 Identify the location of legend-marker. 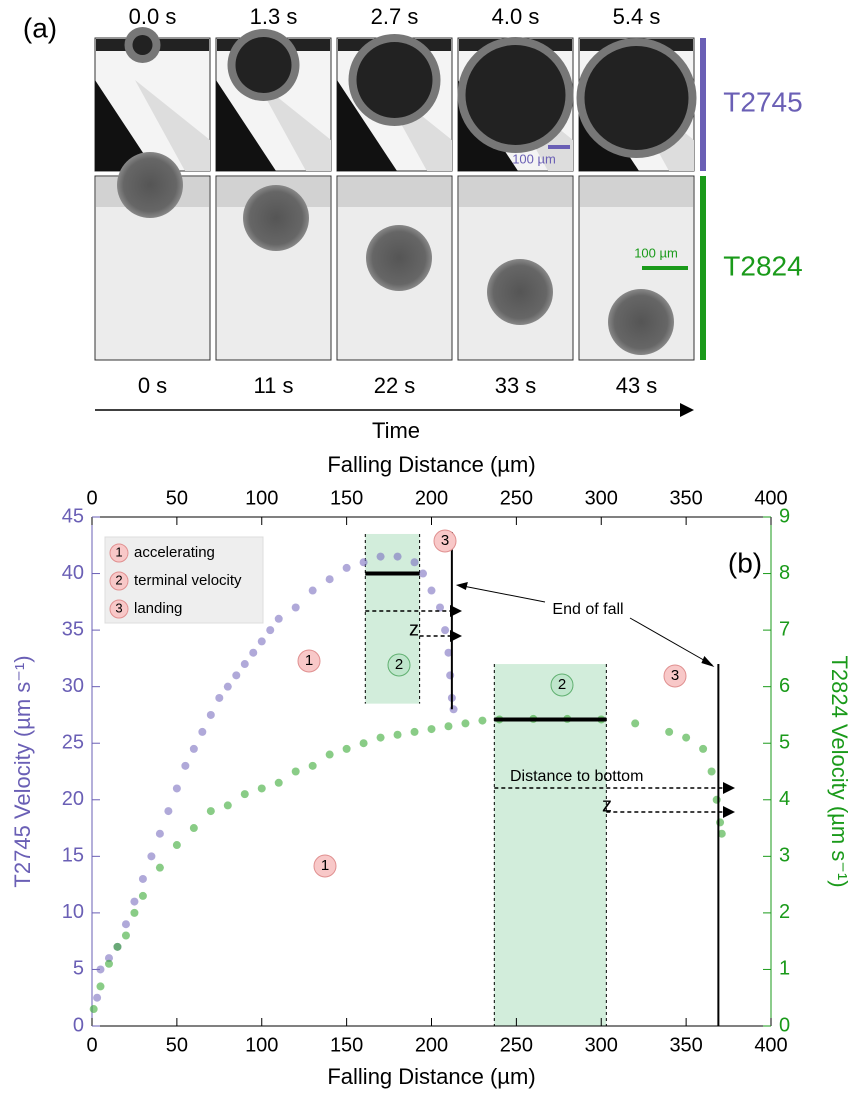
(119, 553).